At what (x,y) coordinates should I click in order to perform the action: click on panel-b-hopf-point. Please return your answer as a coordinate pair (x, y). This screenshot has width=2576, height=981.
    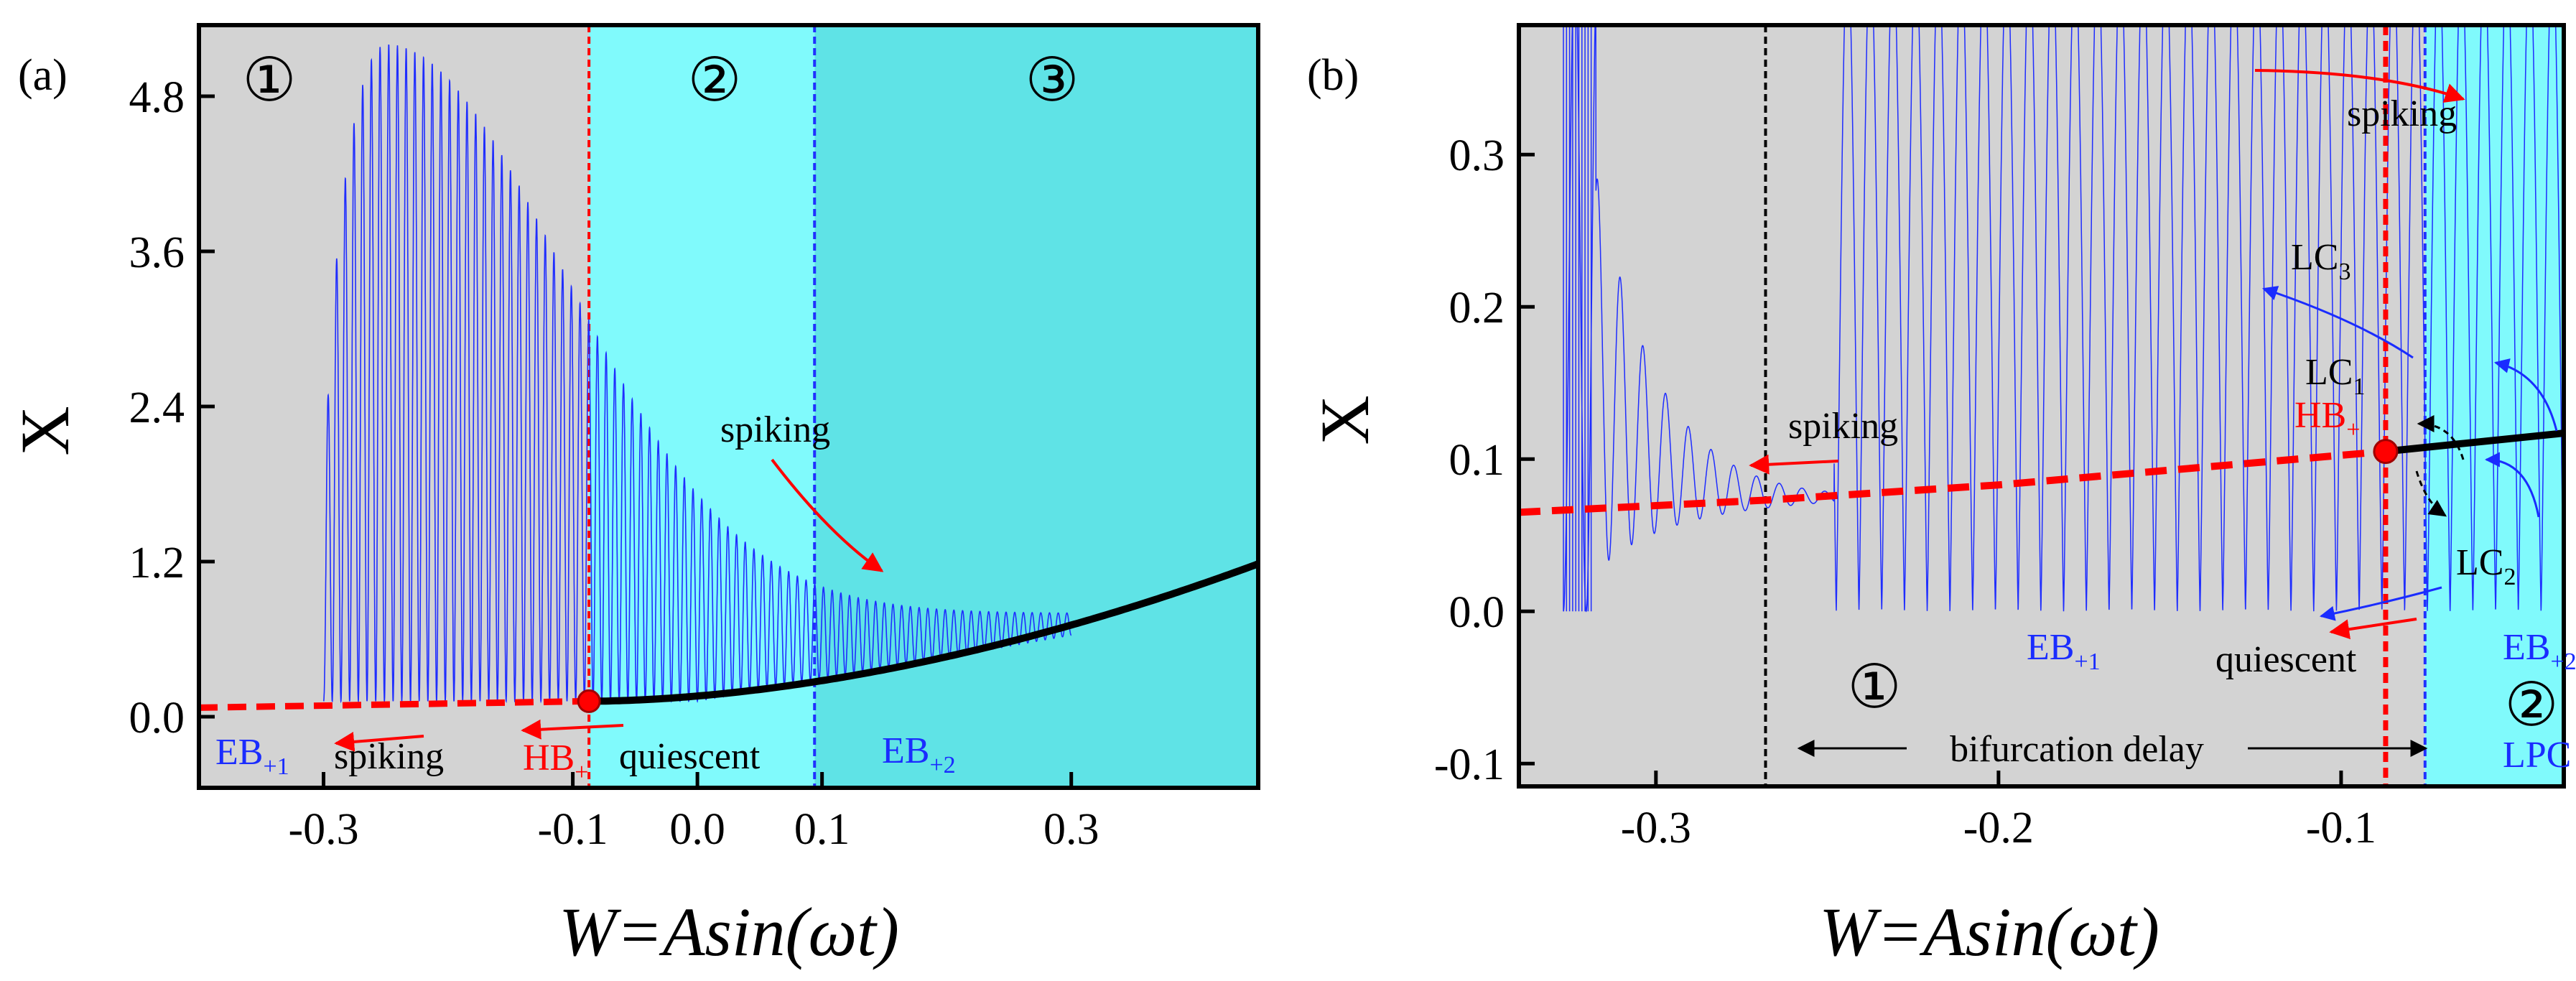
    Looking at the image, I should click on (2386, 452).